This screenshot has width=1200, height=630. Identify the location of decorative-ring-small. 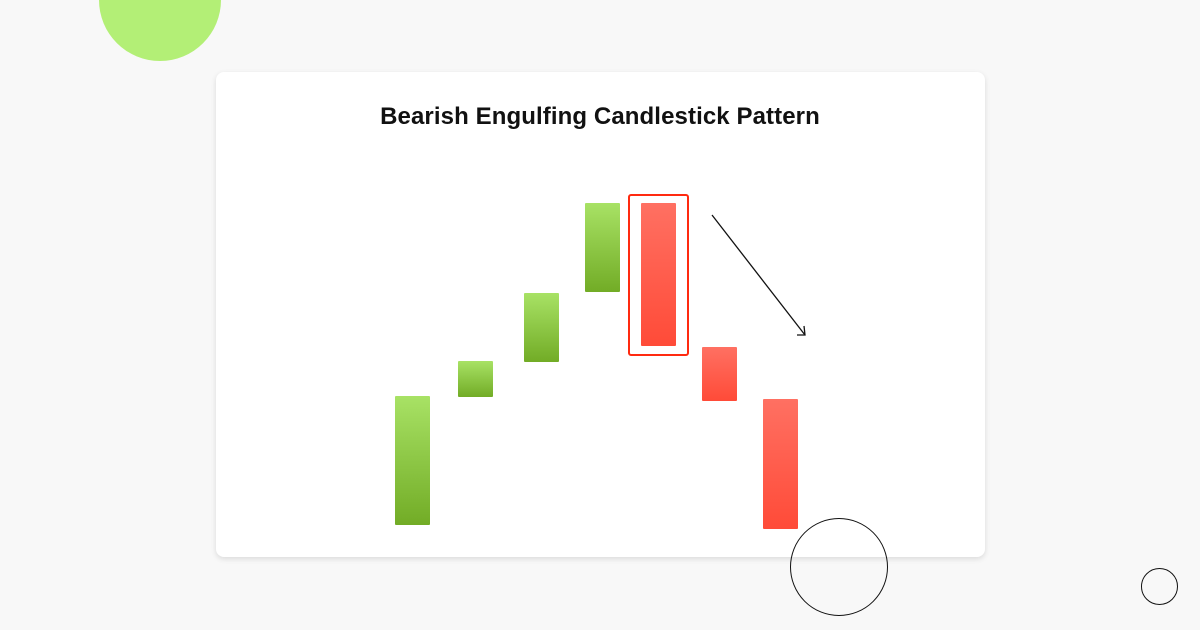
(1159, 586).